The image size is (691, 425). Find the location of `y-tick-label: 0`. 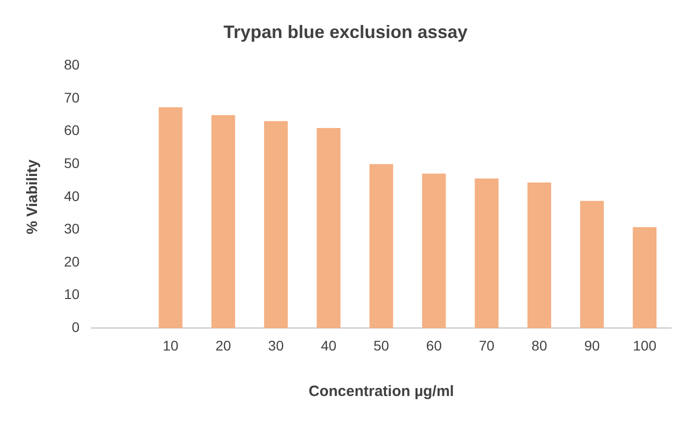

y-tick-label: 0 is located at coordinates (76, 327).